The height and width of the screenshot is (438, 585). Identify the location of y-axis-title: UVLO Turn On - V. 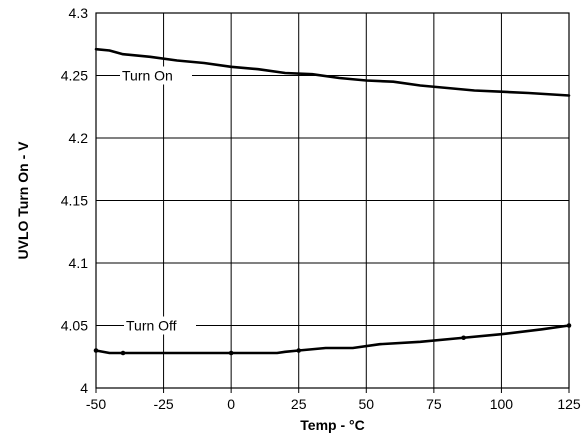
(23, 200).